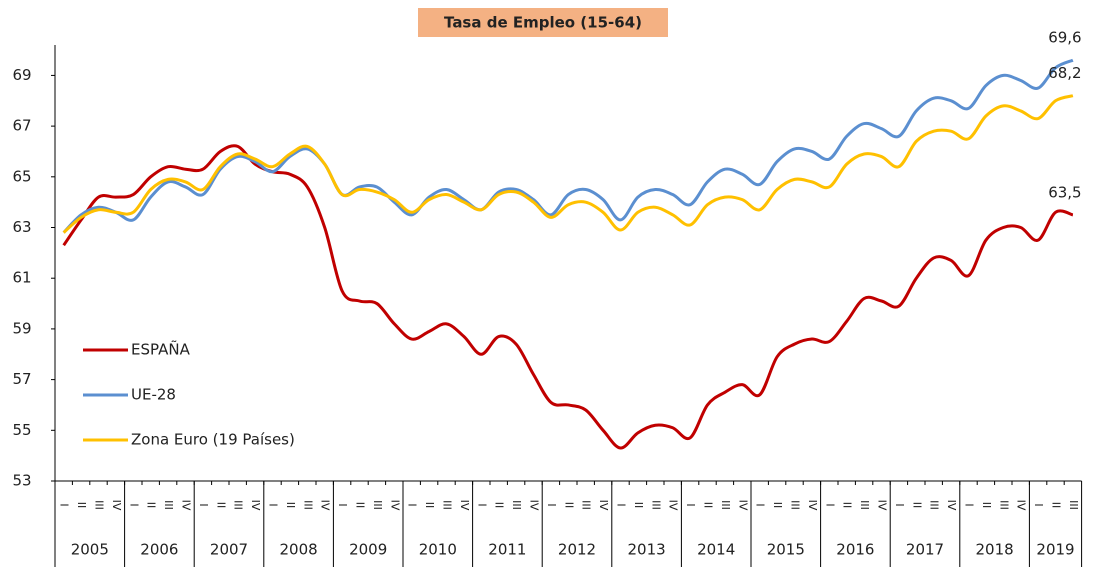 The height and width of the screenshot is (567, 1104). What do you see at coordinates (21, 430) in the screenshot?
I see `y-tick-label: 55` at bounding box center [21, 430].